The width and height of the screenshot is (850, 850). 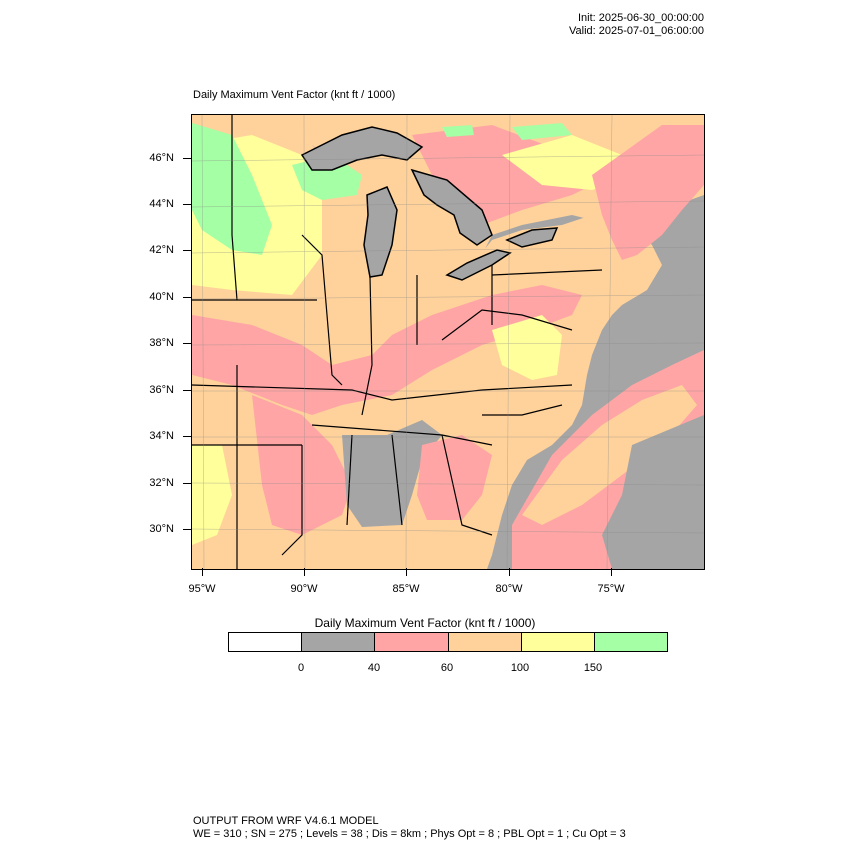 I want to click on lon-label-75w: 75°W, so click(x=611, y=589).